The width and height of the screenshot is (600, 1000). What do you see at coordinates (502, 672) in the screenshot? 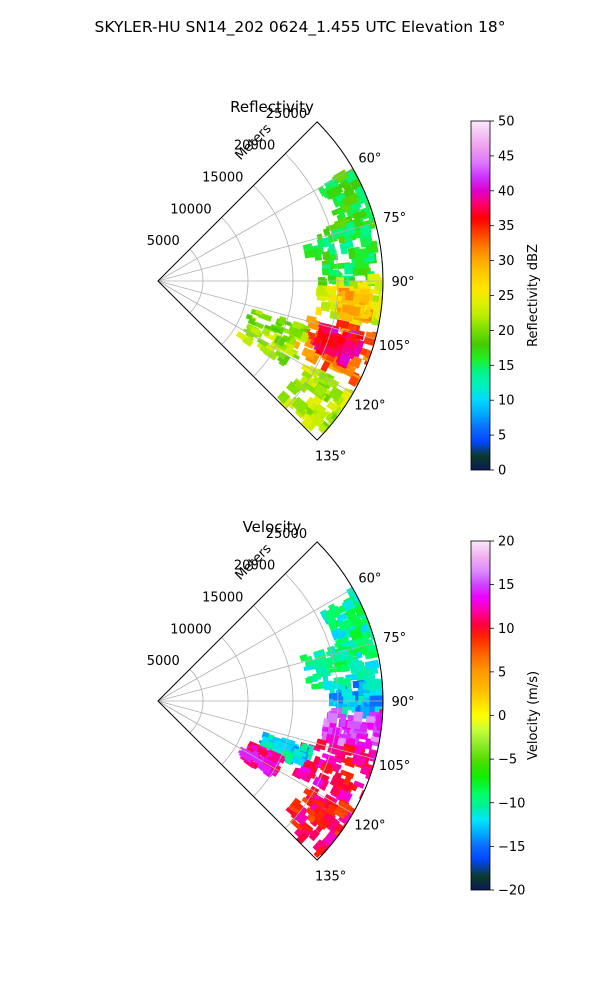
I see `colorbar-tick-label: 5` at bounding box center [502, 672].